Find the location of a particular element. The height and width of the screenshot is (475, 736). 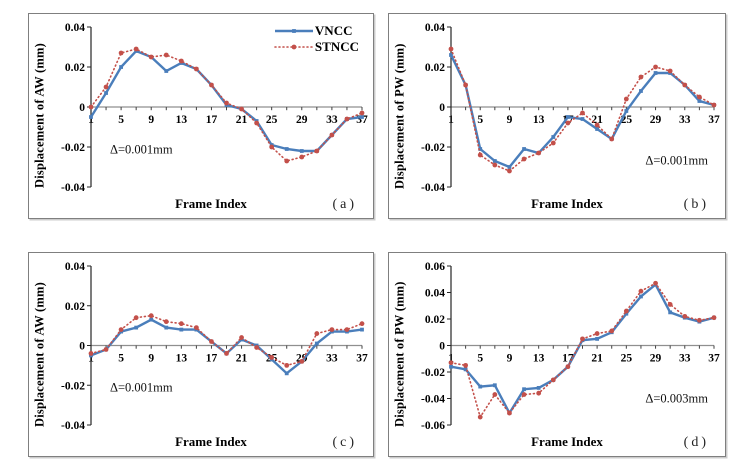

svg-text: -0.06 is located at coordinates (433, 426).